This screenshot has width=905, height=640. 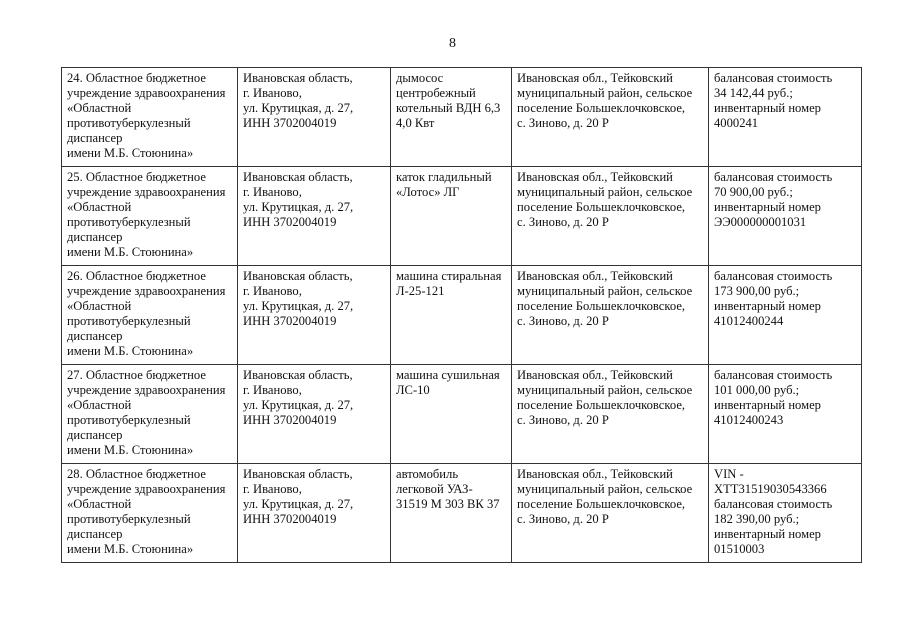 What do you see at coordinates (452, 43) in the screenshot?
I see `page-number: 8` at bounding box center [452, 43].